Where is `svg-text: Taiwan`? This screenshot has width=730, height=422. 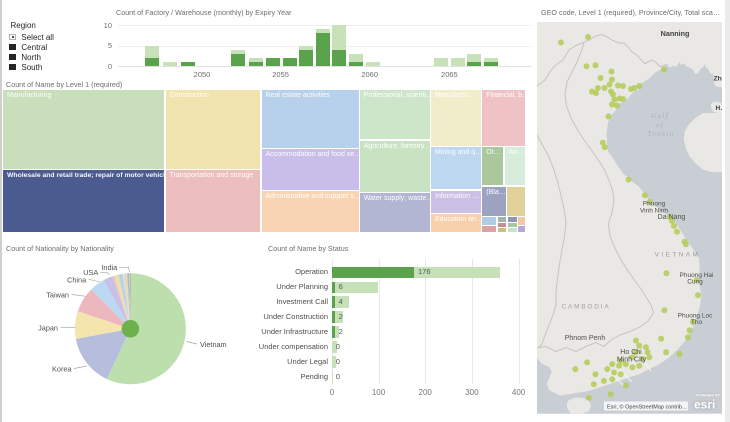 svg-text: Taiwan is located at coordinates (57, 294).